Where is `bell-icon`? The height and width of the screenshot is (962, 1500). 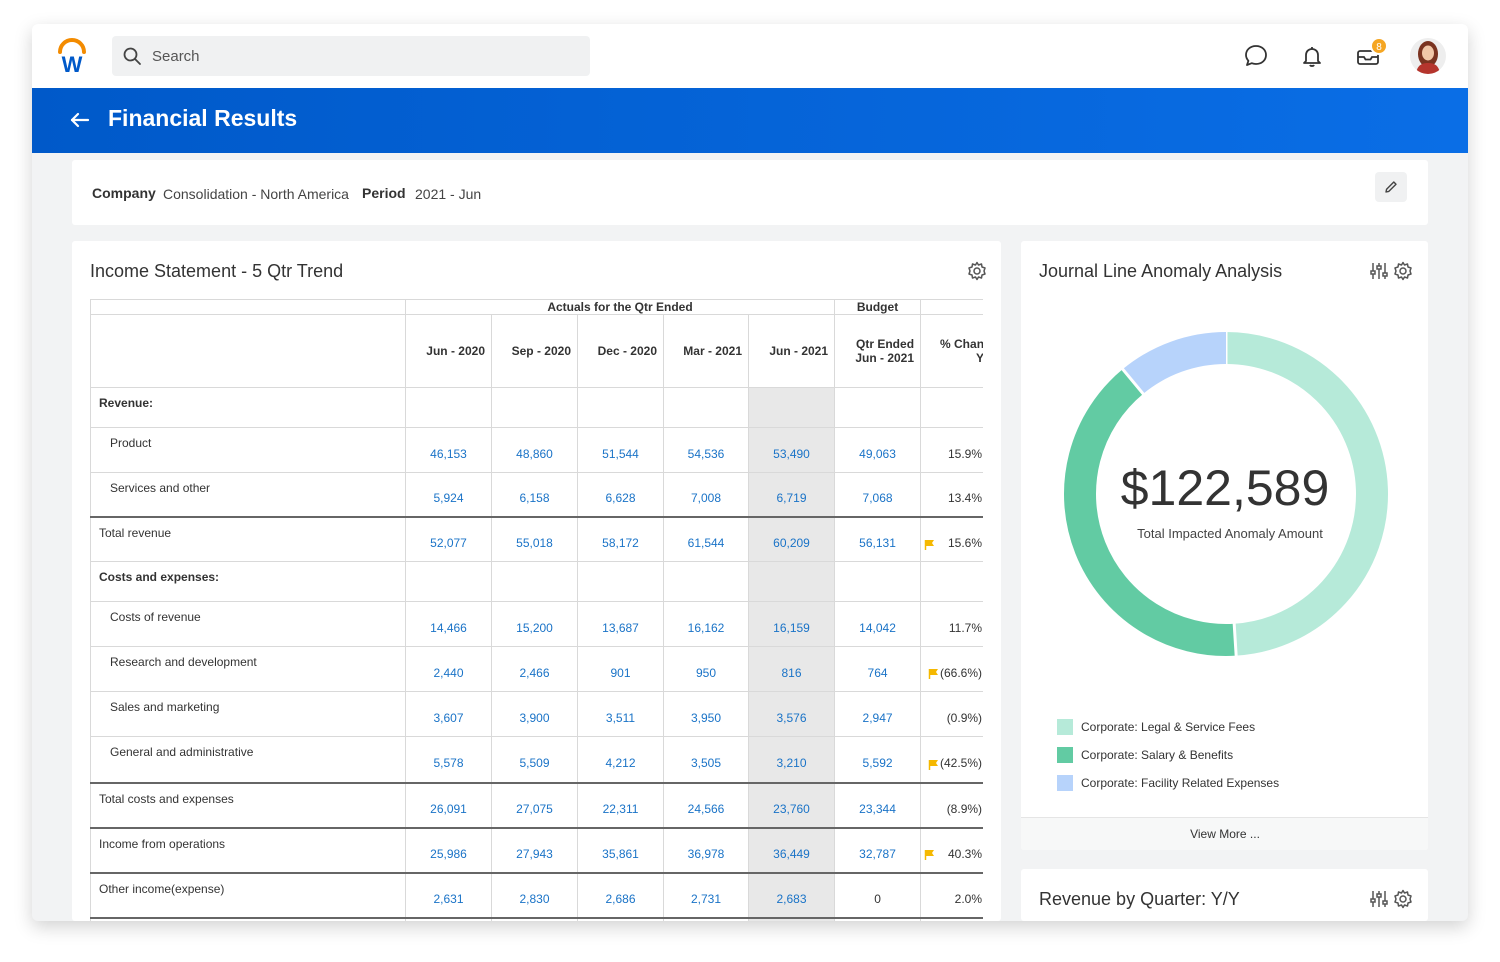 bell-icon is located at coordinates (1312, 56).